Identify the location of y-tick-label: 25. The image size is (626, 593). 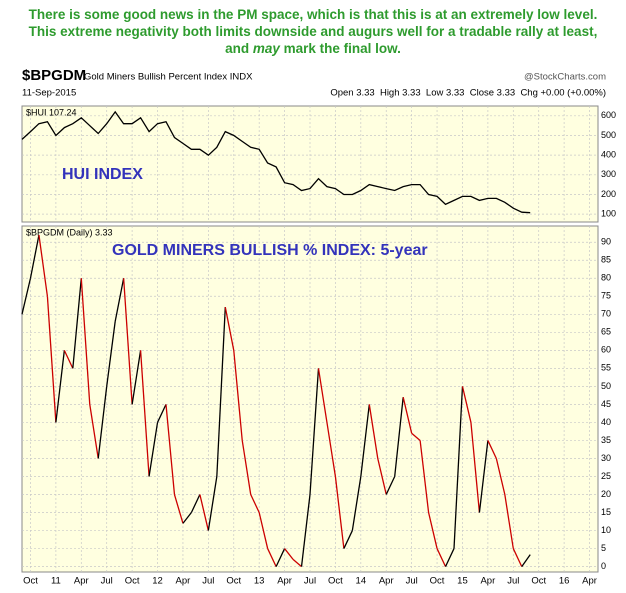
(606, 476).